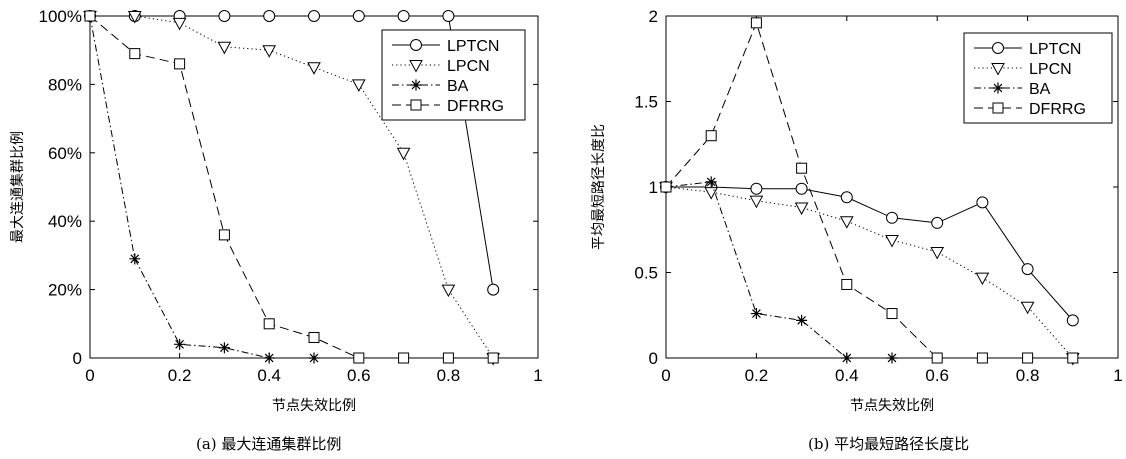 The height and width of the screenshot is (459, 1126). What do you see at coordinates (65, 221) in the screenshot?
I see `y-tick-label: 40%` at bounding box center [65, 221].